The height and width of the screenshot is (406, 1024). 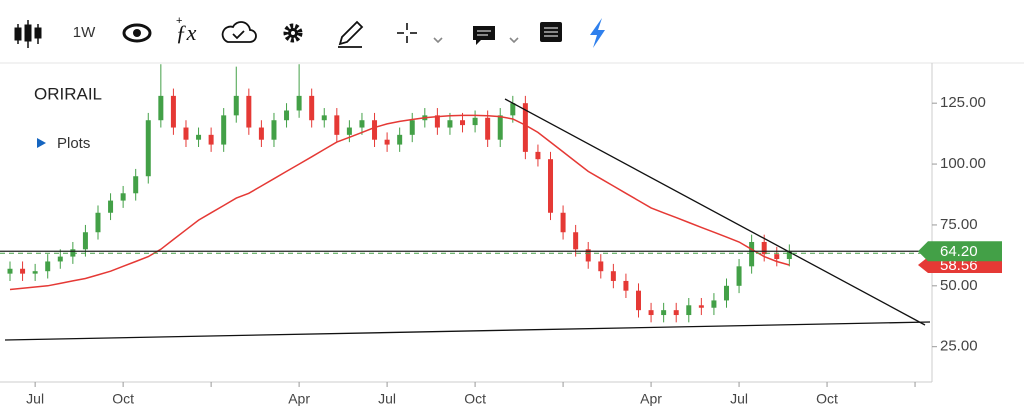 What do you see at coordinates (420, 33) in the screenshot?
I see `crosshair-button` at bounding box center [420, 33].